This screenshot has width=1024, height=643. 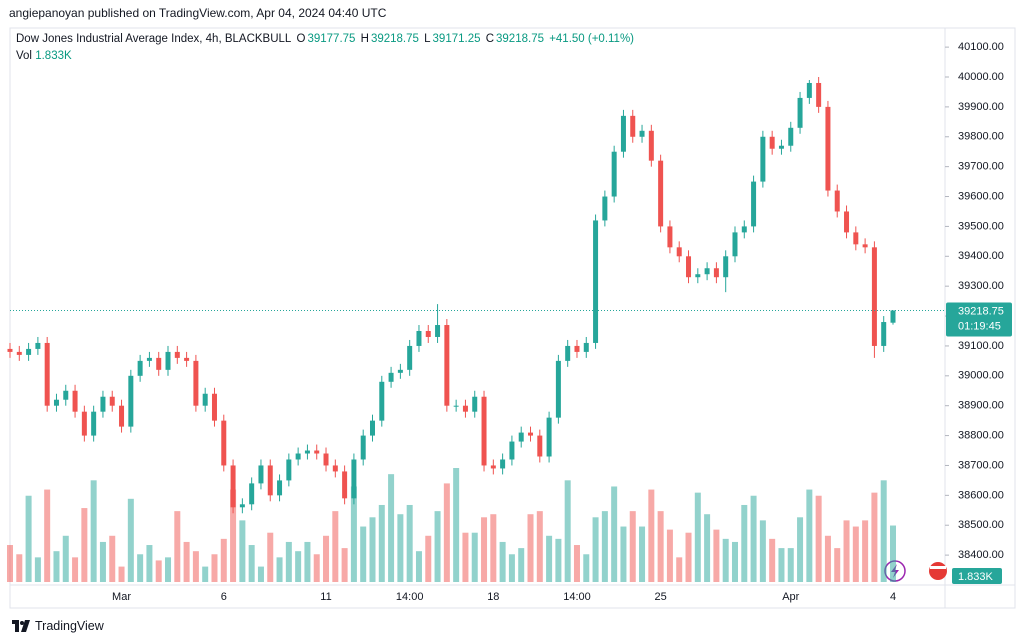 I want to click on y-tick-label: 39500.00, so click(x=981, y=226).